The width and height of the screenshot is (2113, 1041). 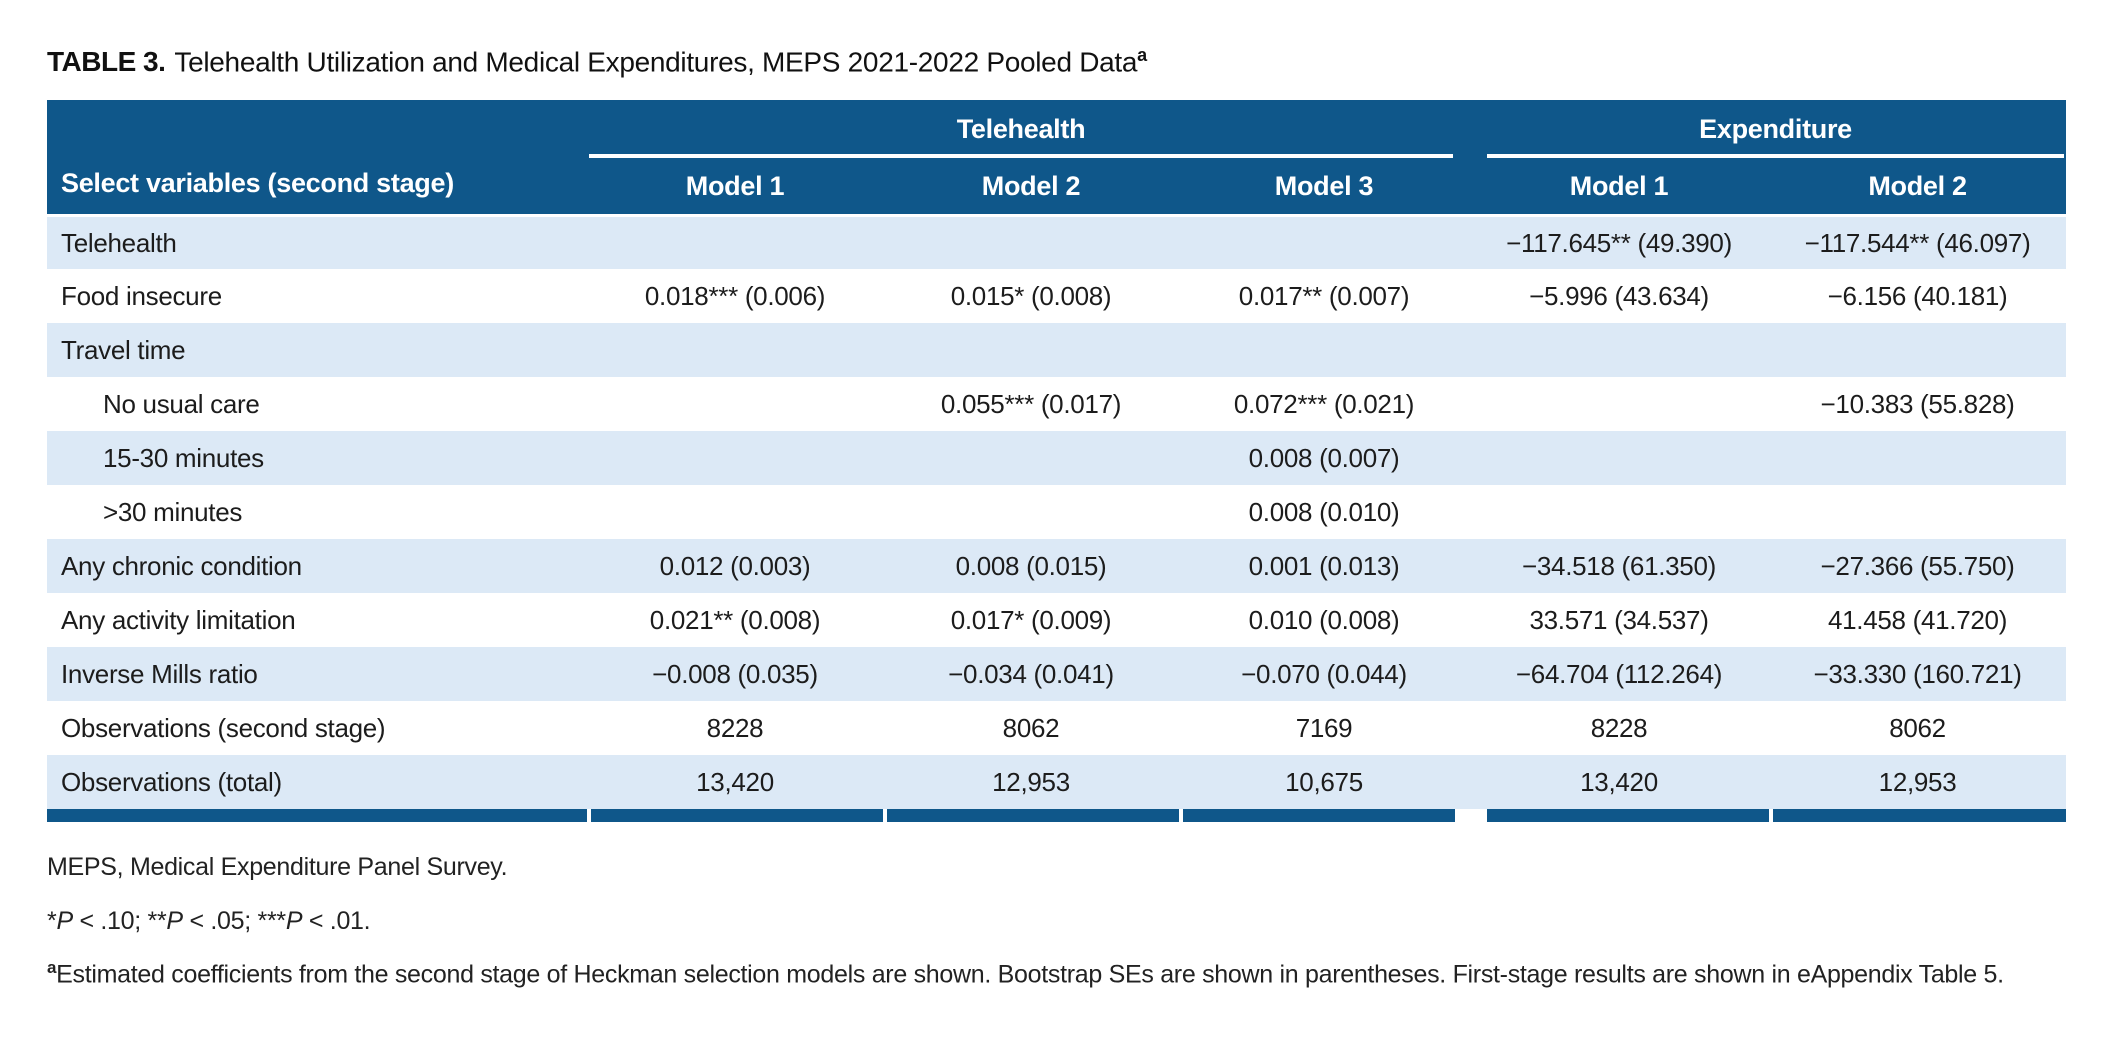 I want to click on row-label: 15-30 minutes, so click(x=183, y=457).